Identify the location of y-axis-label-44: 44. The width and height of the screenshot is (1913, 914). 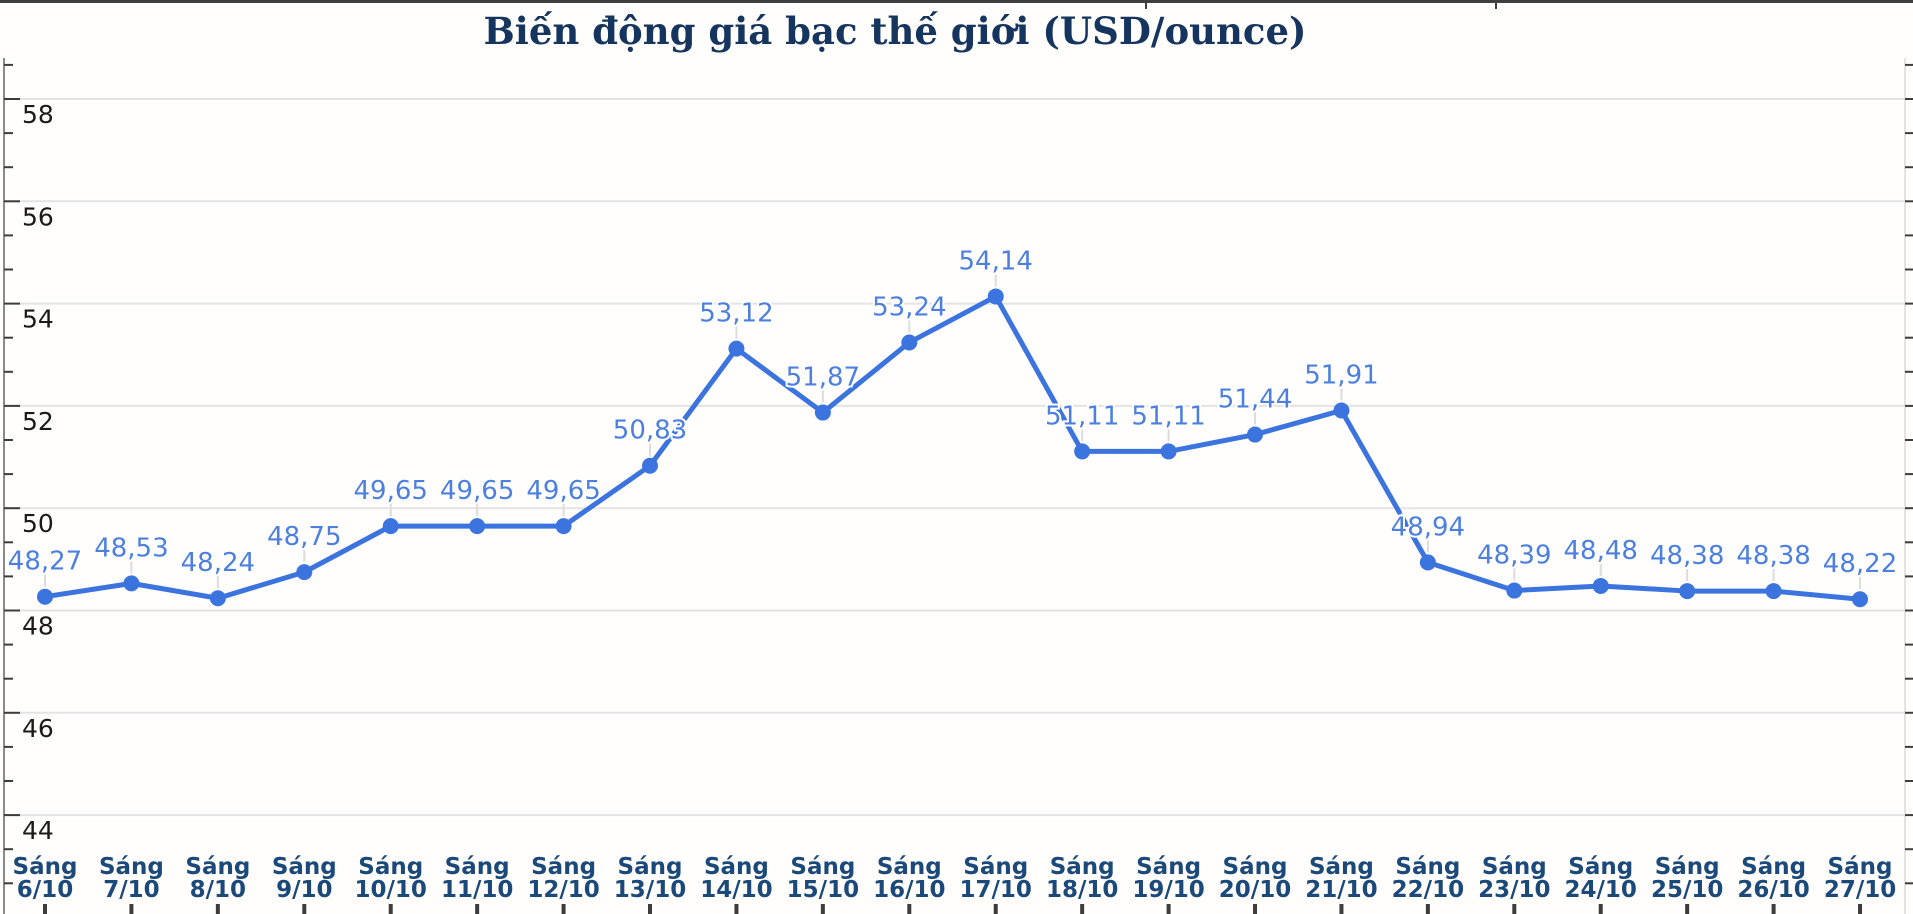
(38, 830).